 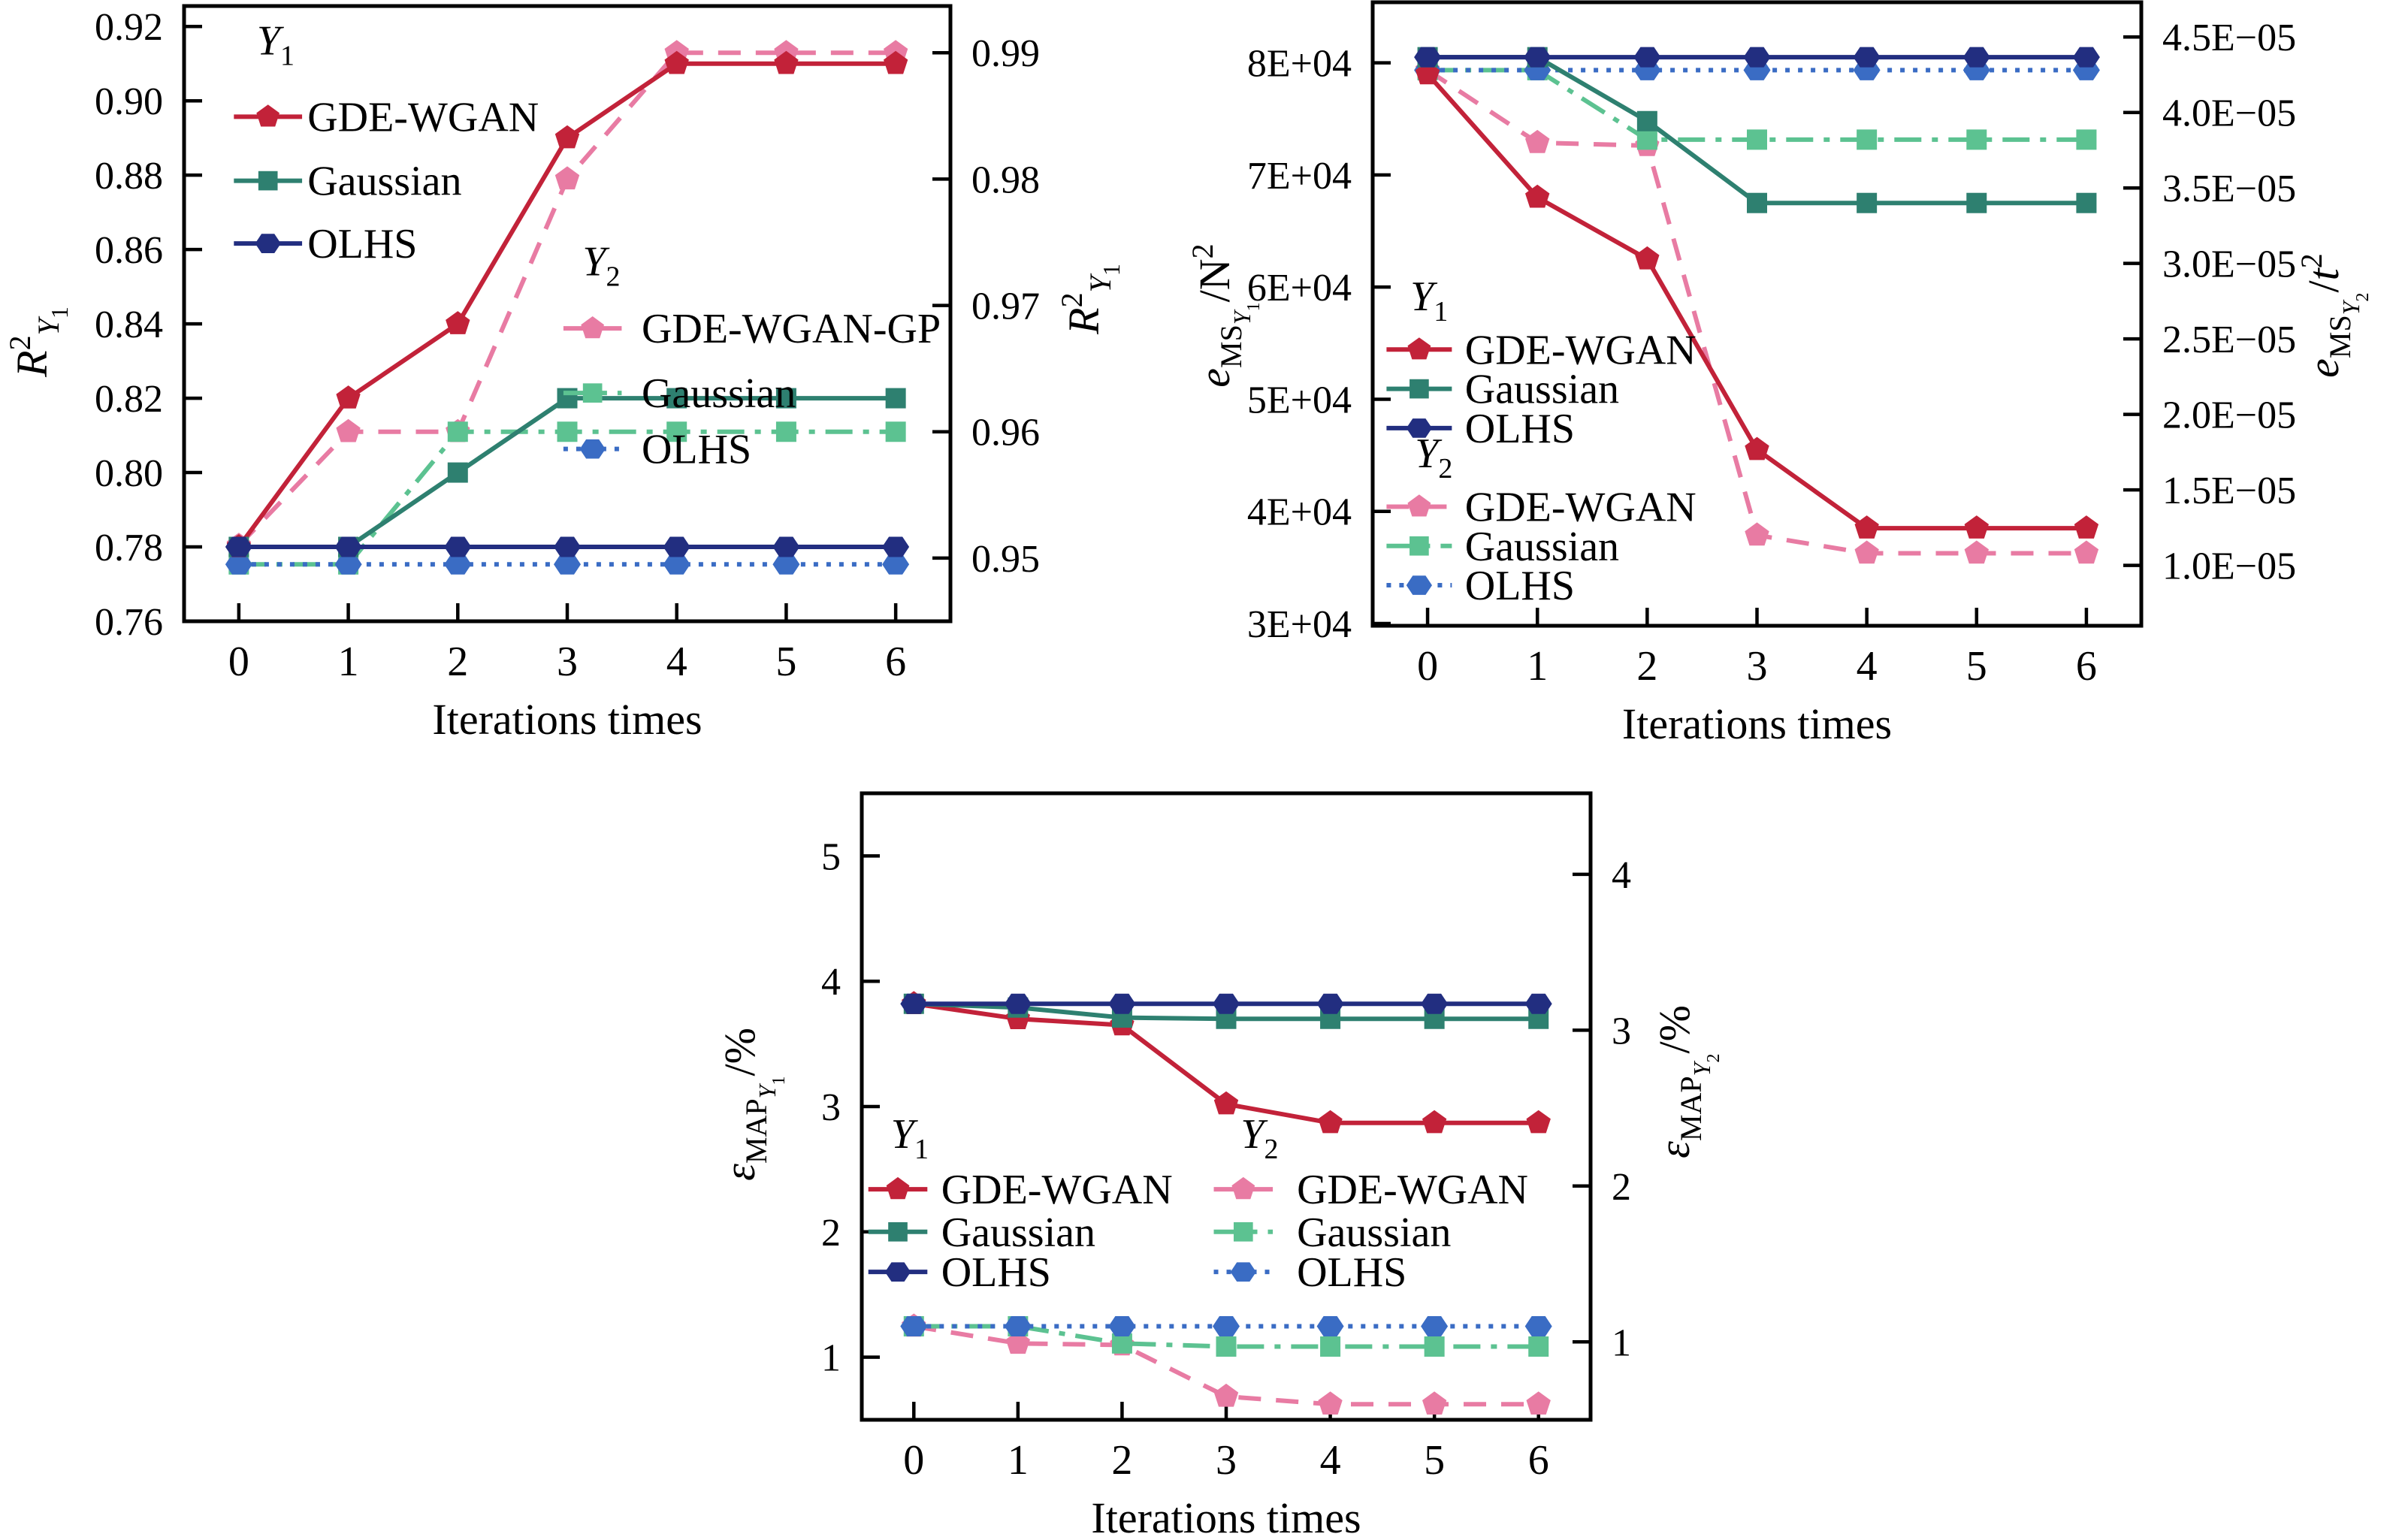 What do you see at coordinates (1243, 1231) in the screenshot?
I see `legend-sample-marker-c3-y2-gaussian` at bounding box center [1243, 1231].